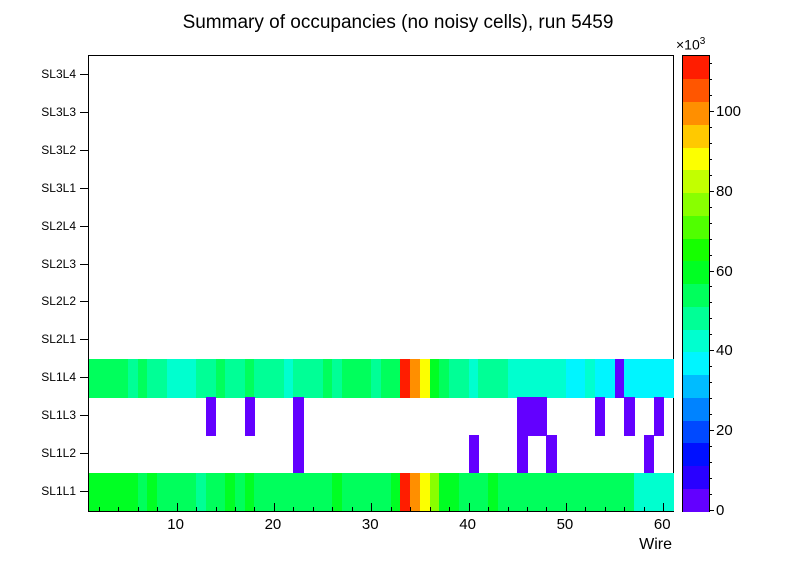  What do you see at coordinates (273, 524) in the screenshot?
I see `x-tick-label: 20` at bounding box center [273, 524].